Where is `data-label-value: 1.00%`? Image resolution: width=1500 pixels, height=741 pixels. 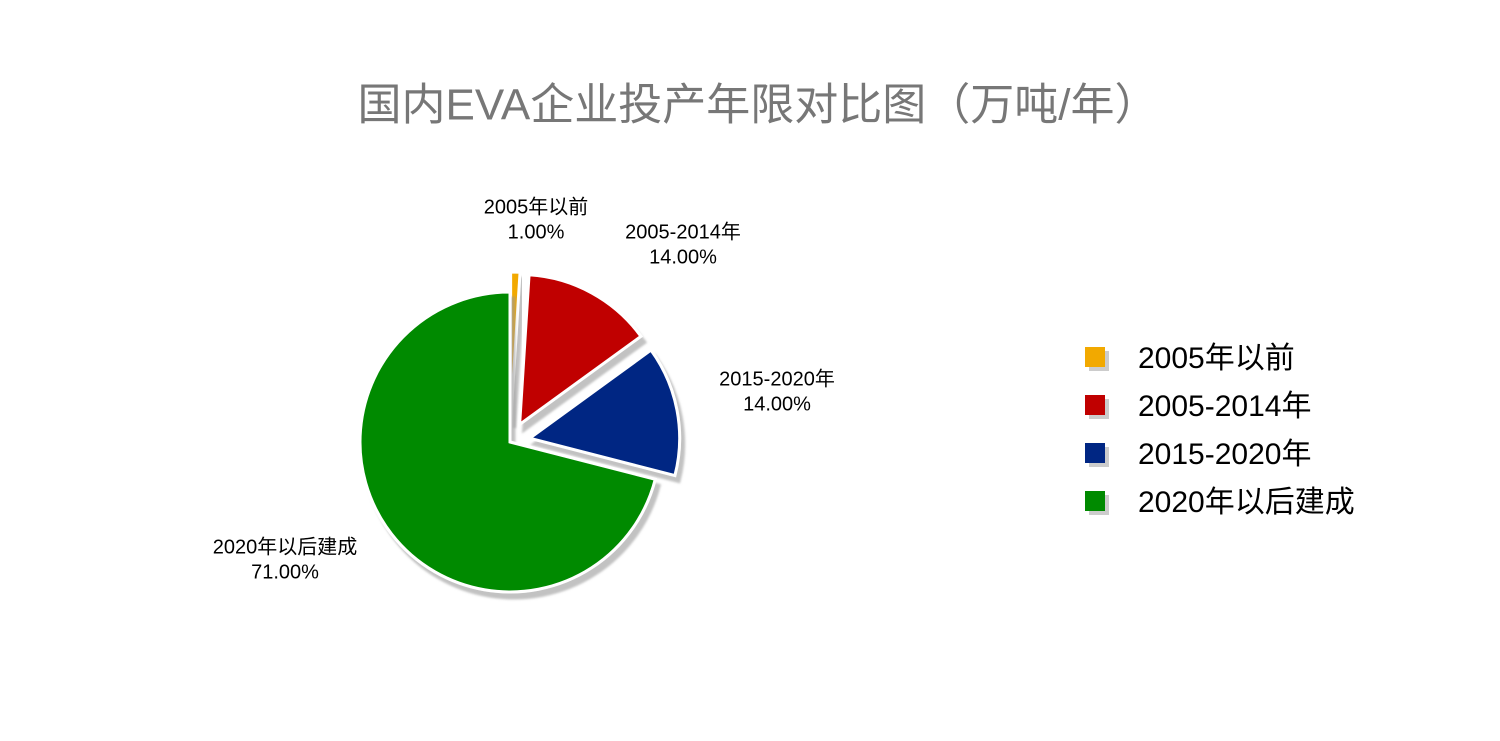
data-label-value: 1.00% is located at coordinates (536, 232).